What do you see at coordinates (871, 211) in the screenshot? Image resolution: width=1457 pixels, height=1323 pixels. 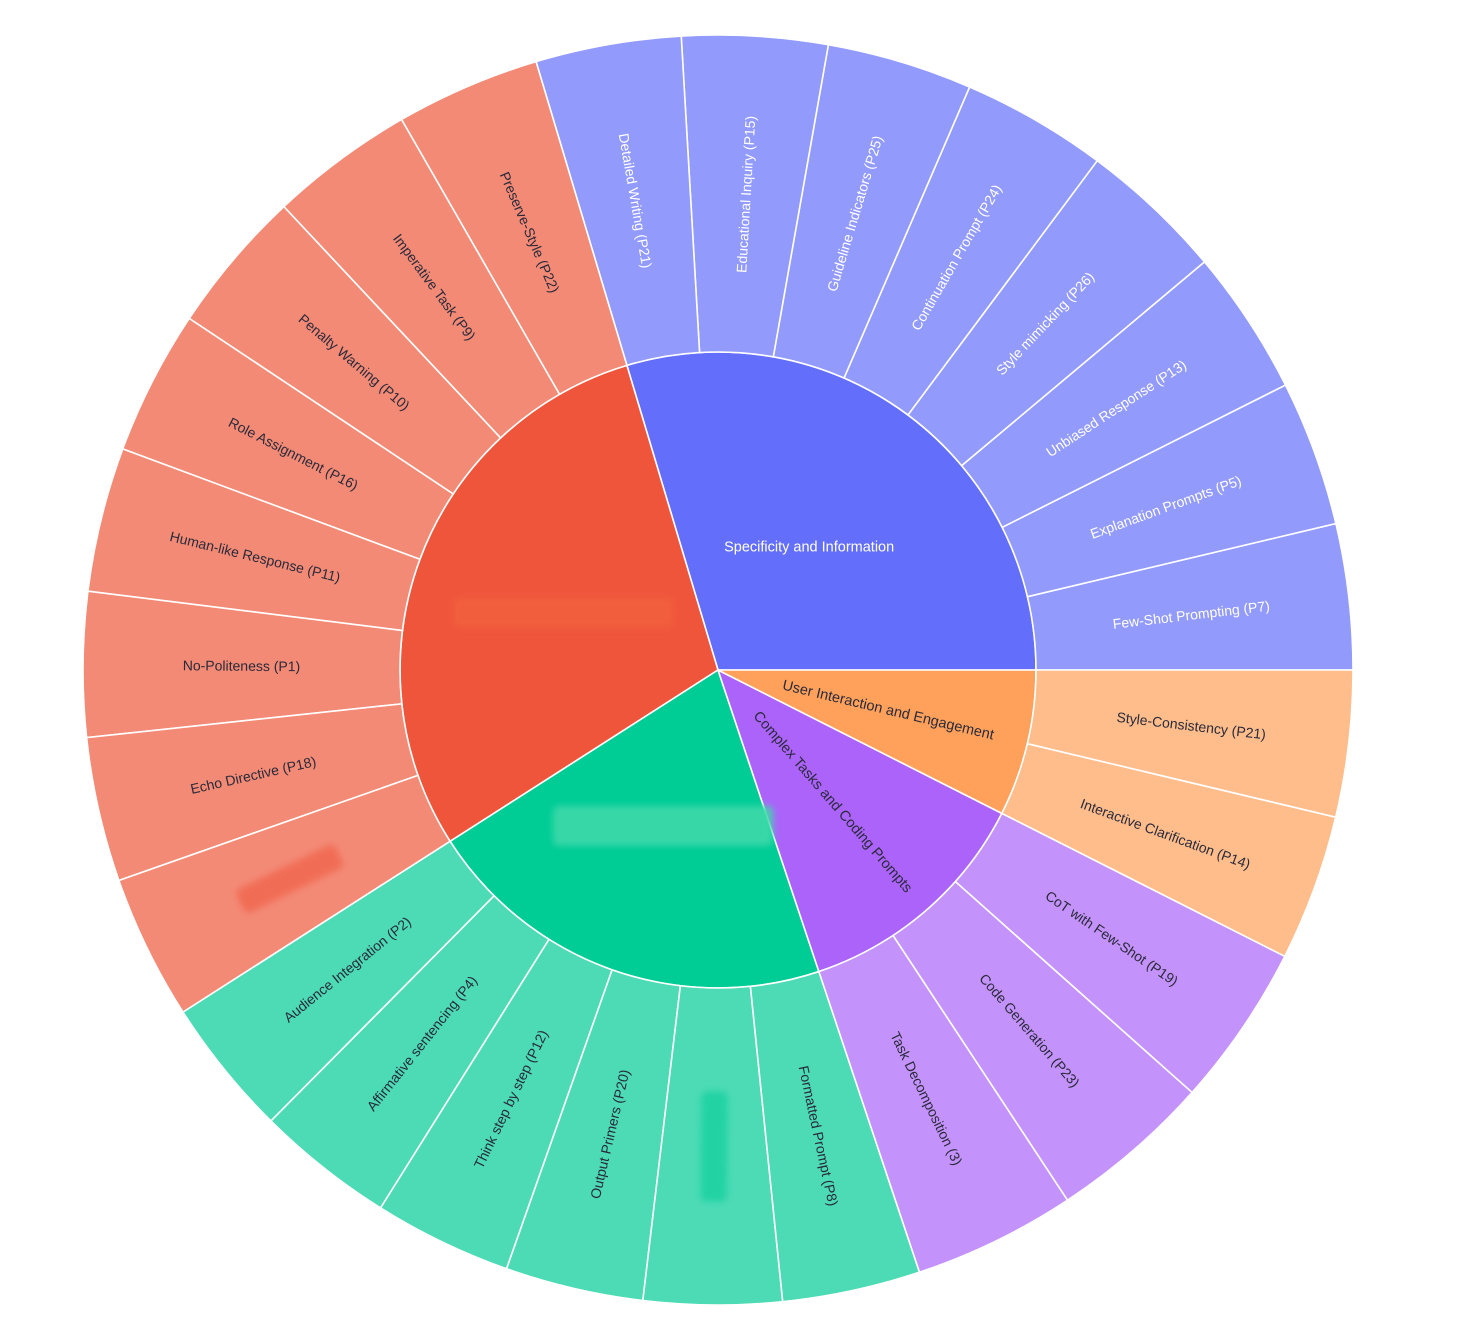 I see `outer-segment-guideline-indicators-p25` at bounding box center [871, 211].